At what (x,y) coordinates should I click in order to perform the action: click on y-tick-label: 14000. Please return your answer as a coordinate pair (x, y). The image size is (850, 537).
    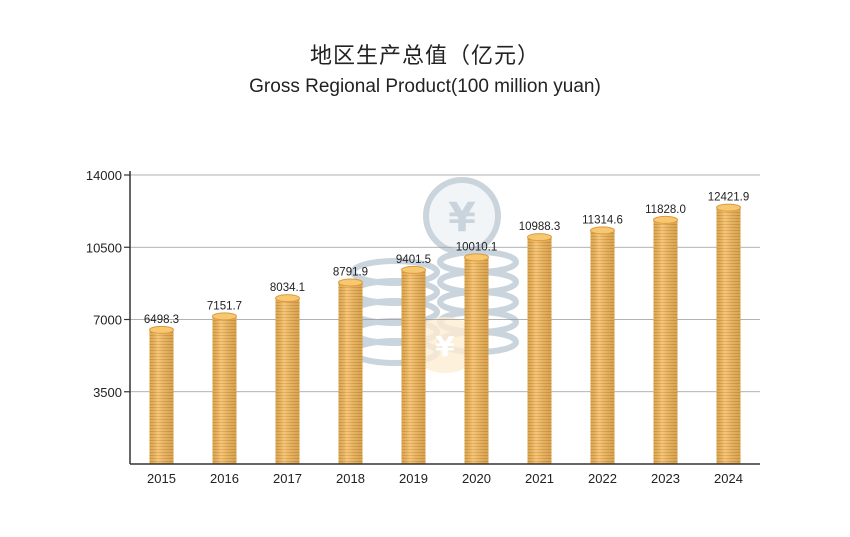
    Looking at the image, I should click on (104, 175).